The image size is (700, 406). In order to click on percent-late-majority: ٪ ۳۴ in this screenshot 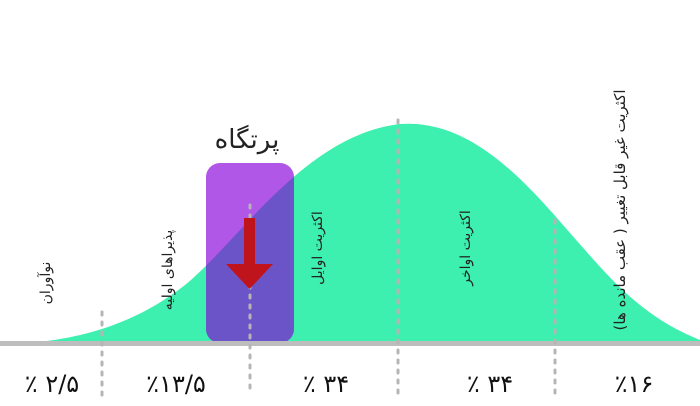, I will do `click(490, 384)`.